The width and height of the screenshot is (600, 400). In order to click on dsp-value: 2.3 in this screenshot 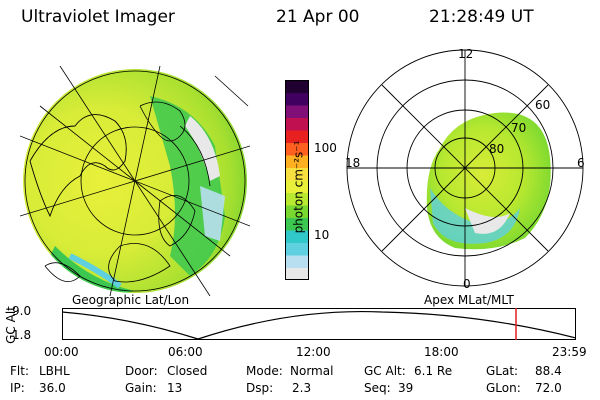, I will do `click(302, 388)`.